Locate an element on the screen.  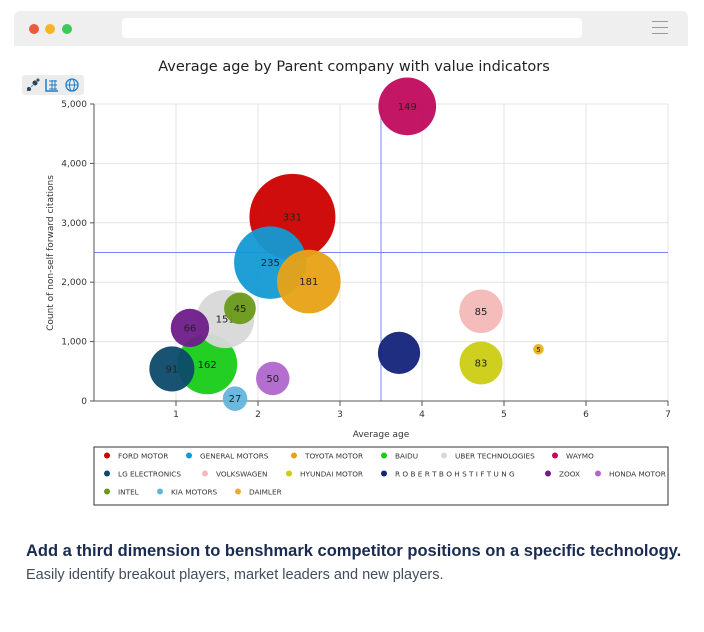
legend-label: HONDA MOTOR is located at coordinates (637, 474).